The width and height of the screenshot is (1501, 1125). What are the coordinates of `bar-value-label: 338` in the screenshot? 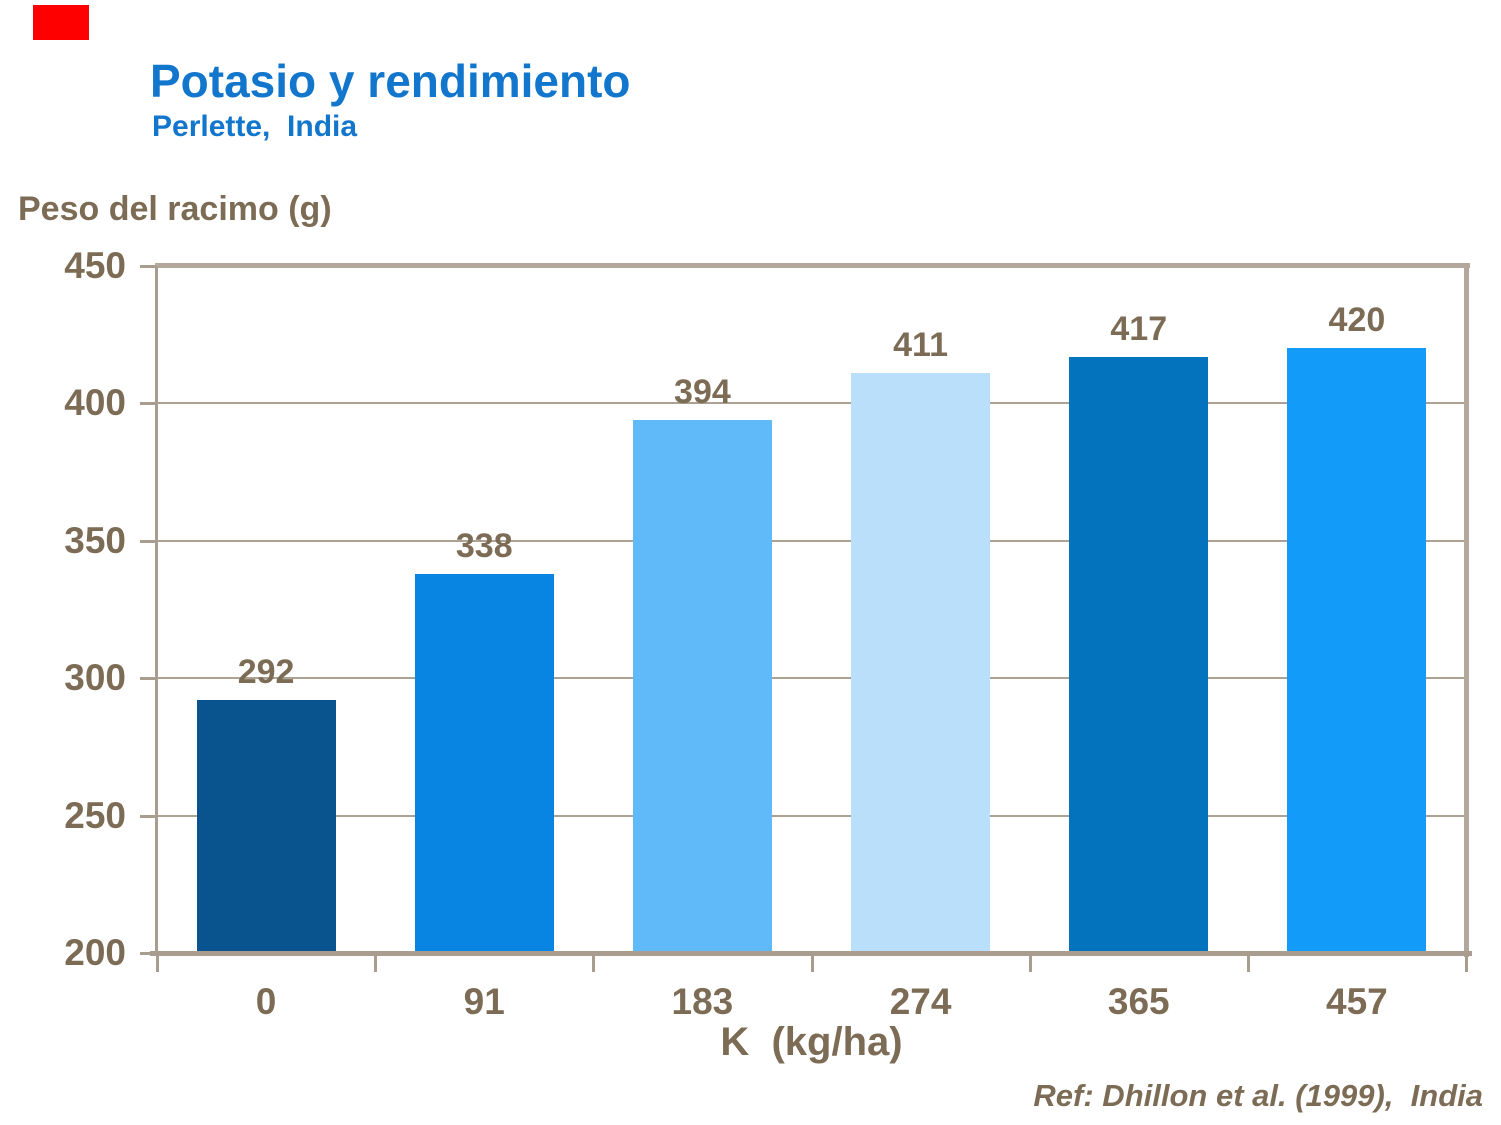 It's located at (484, 545).